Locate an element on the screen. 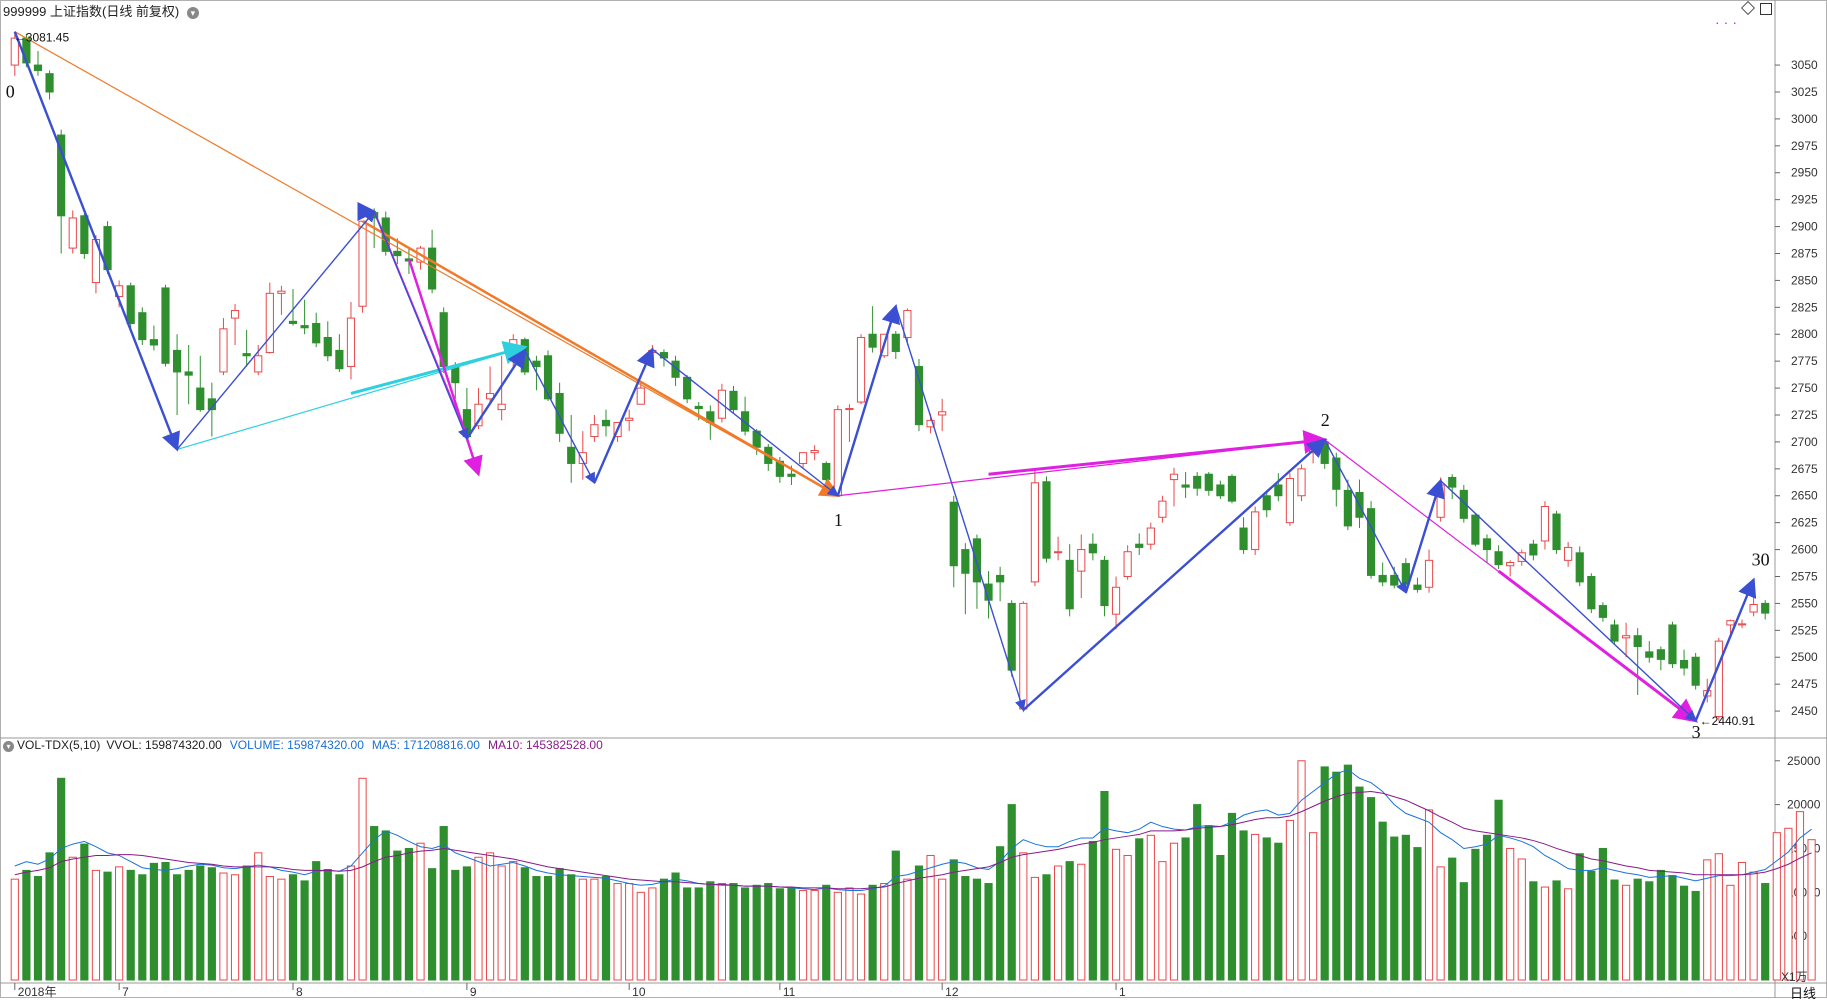 This screenshot has height=1003, width=1827. more-options-icon: ··· is located at coordinates (1728, 22).